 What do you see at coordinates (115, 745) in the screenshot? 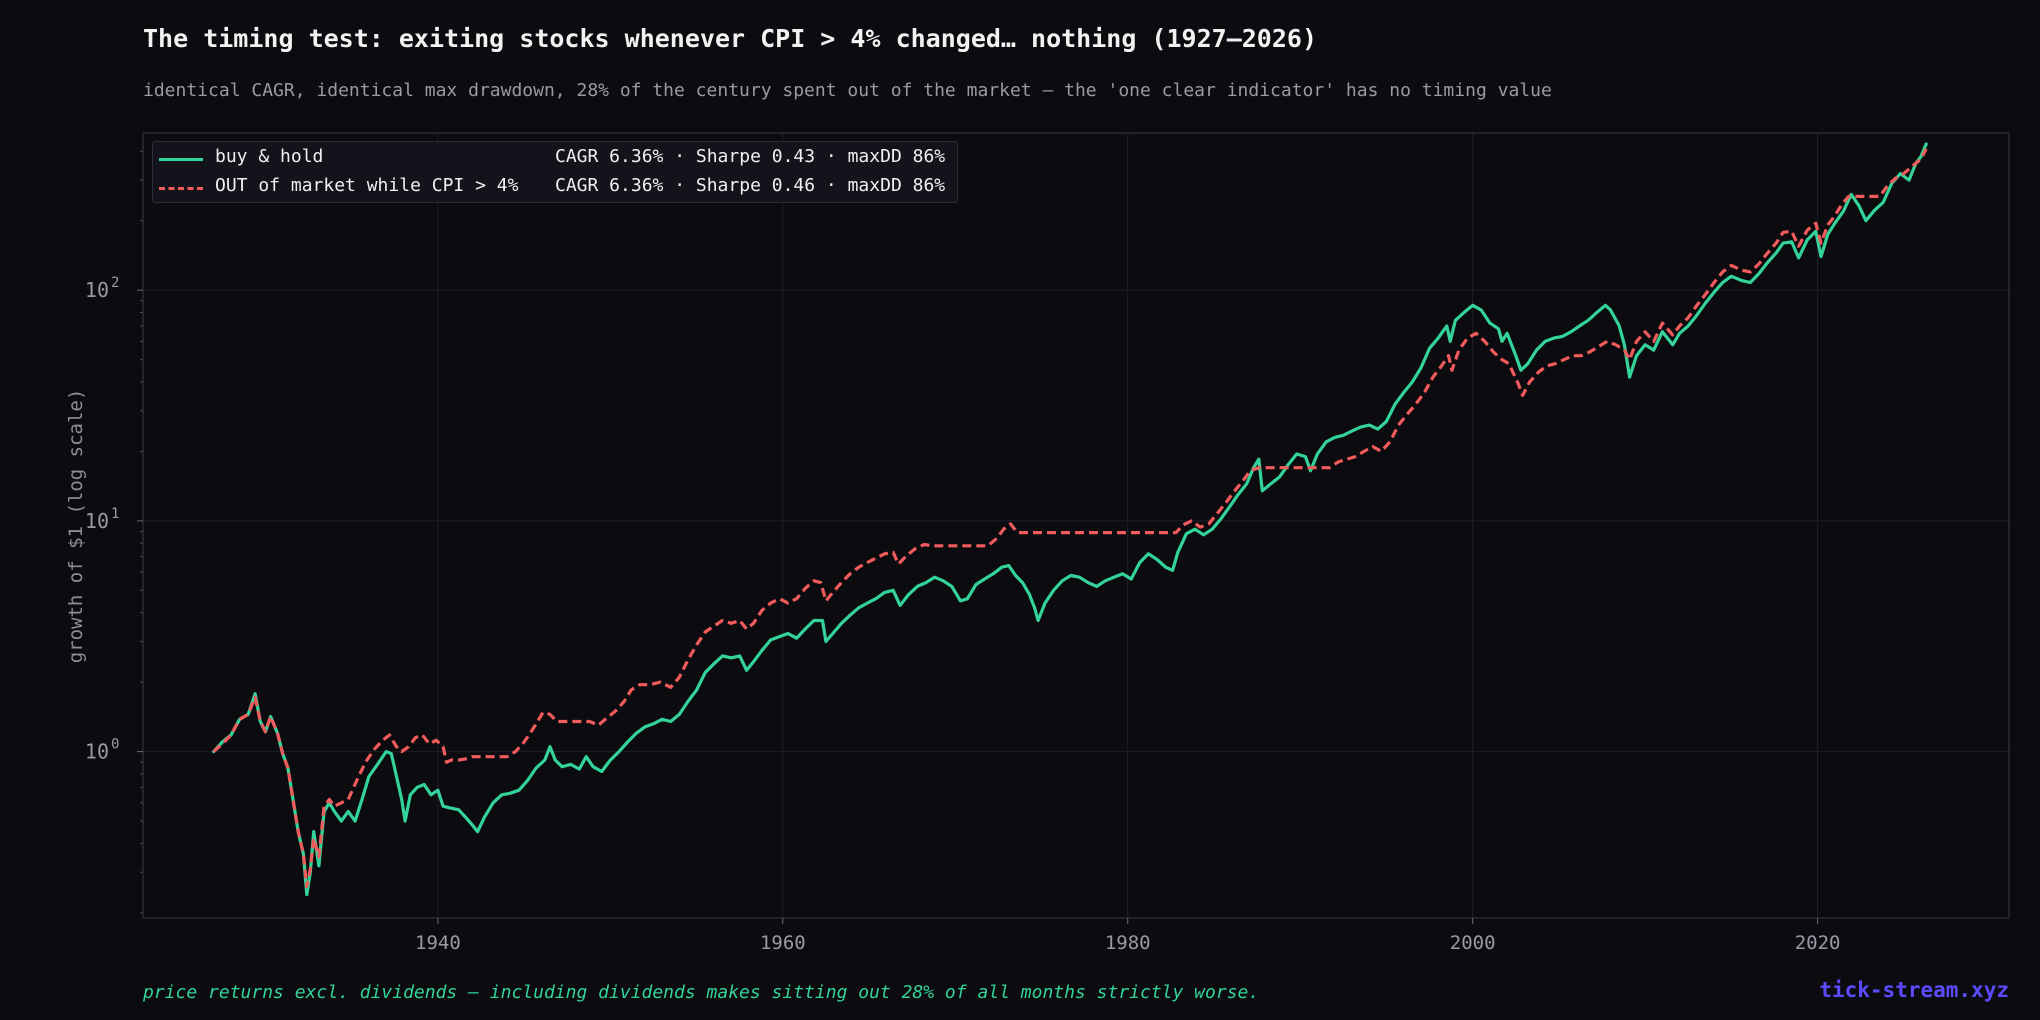
I see `y-tick-exponent: 0` at bounding box center [115, 745].